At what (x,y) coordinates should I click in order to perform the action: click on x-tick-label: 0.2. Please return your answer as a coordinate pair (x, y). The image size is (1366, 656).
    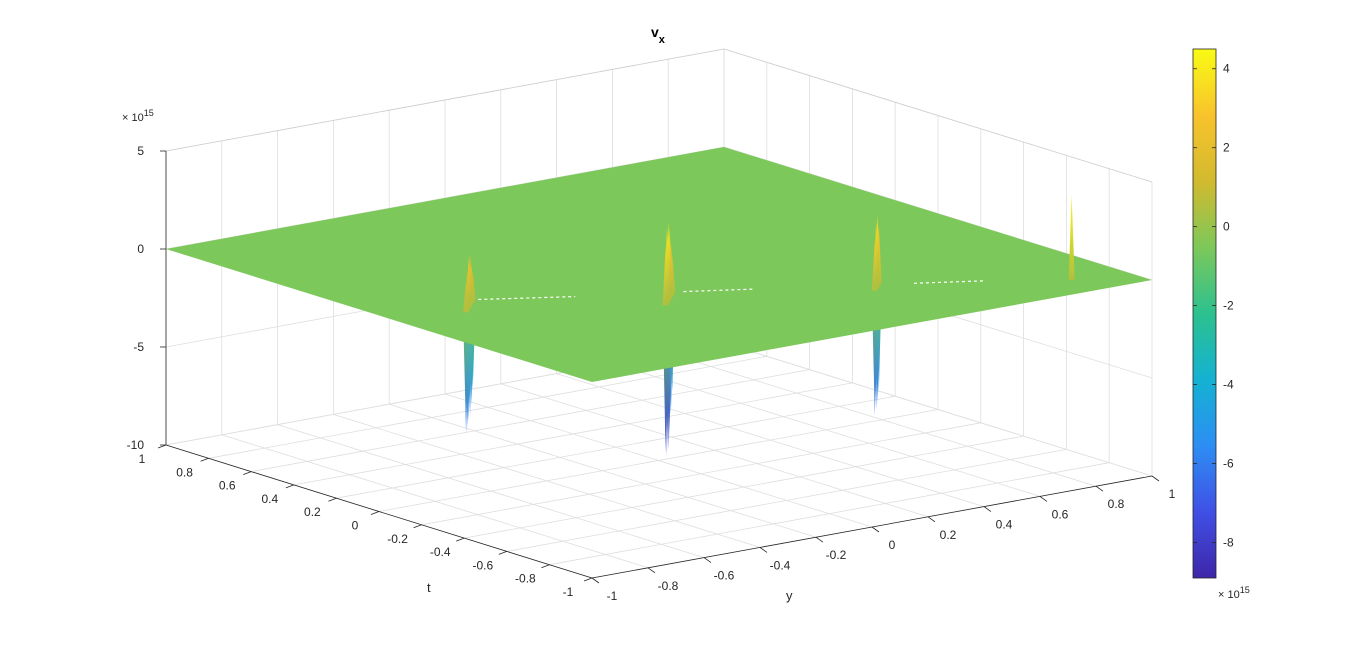
    Looking at the image, I should click on (948, 535).